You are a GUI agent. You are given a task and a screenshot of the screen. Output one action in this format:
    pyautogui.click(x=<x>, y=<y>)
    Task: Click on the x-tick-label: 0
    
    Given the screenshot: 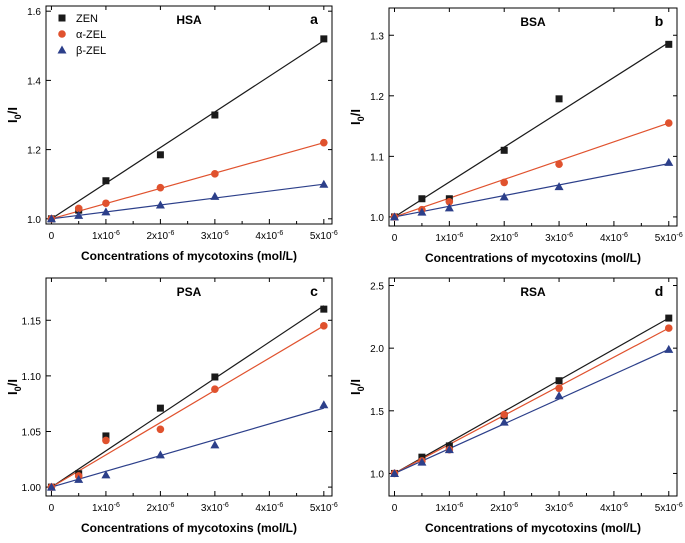 What is the action you would take?
    pyautogui.click(x=395, y=508)
    